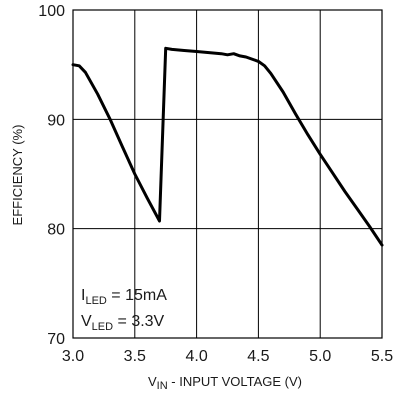  What do you see at coordinates (258, 356) in the screenshot?
I see `x-tick-label: 4.5` at bounding box center [258, 356].